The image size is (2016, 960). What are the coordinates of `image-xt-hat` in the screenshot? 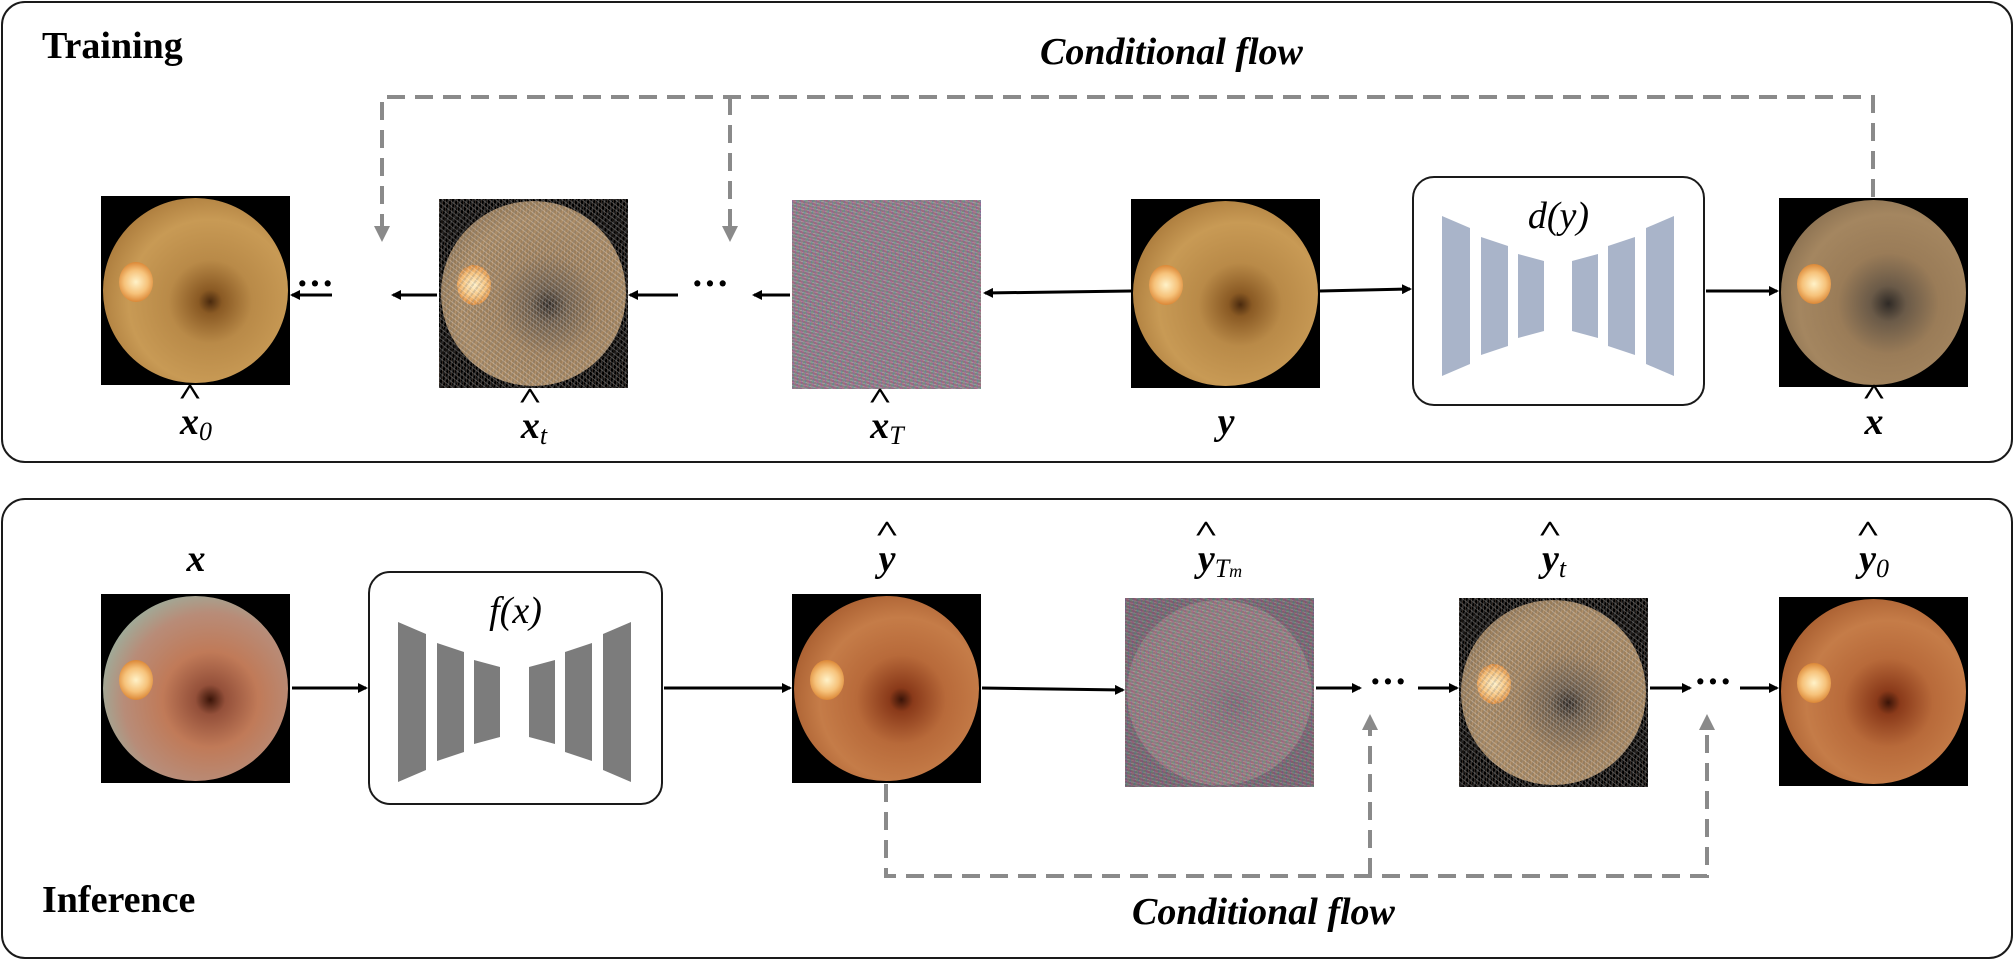 It's located at (533, 293).